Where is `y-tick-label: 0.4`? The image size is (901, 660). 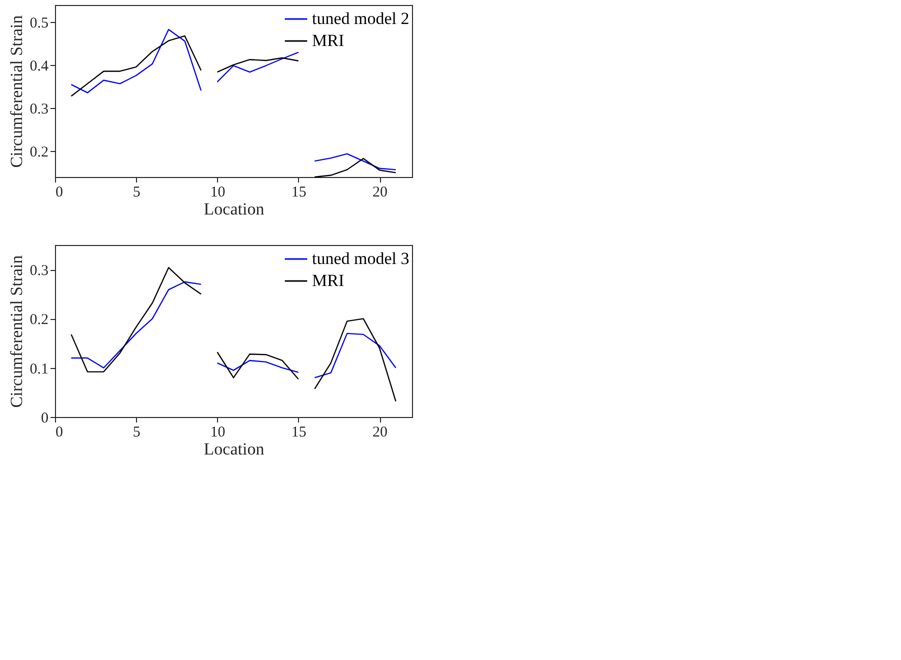
y-tick-label: 0.4 is located at coordinates (39, 66).